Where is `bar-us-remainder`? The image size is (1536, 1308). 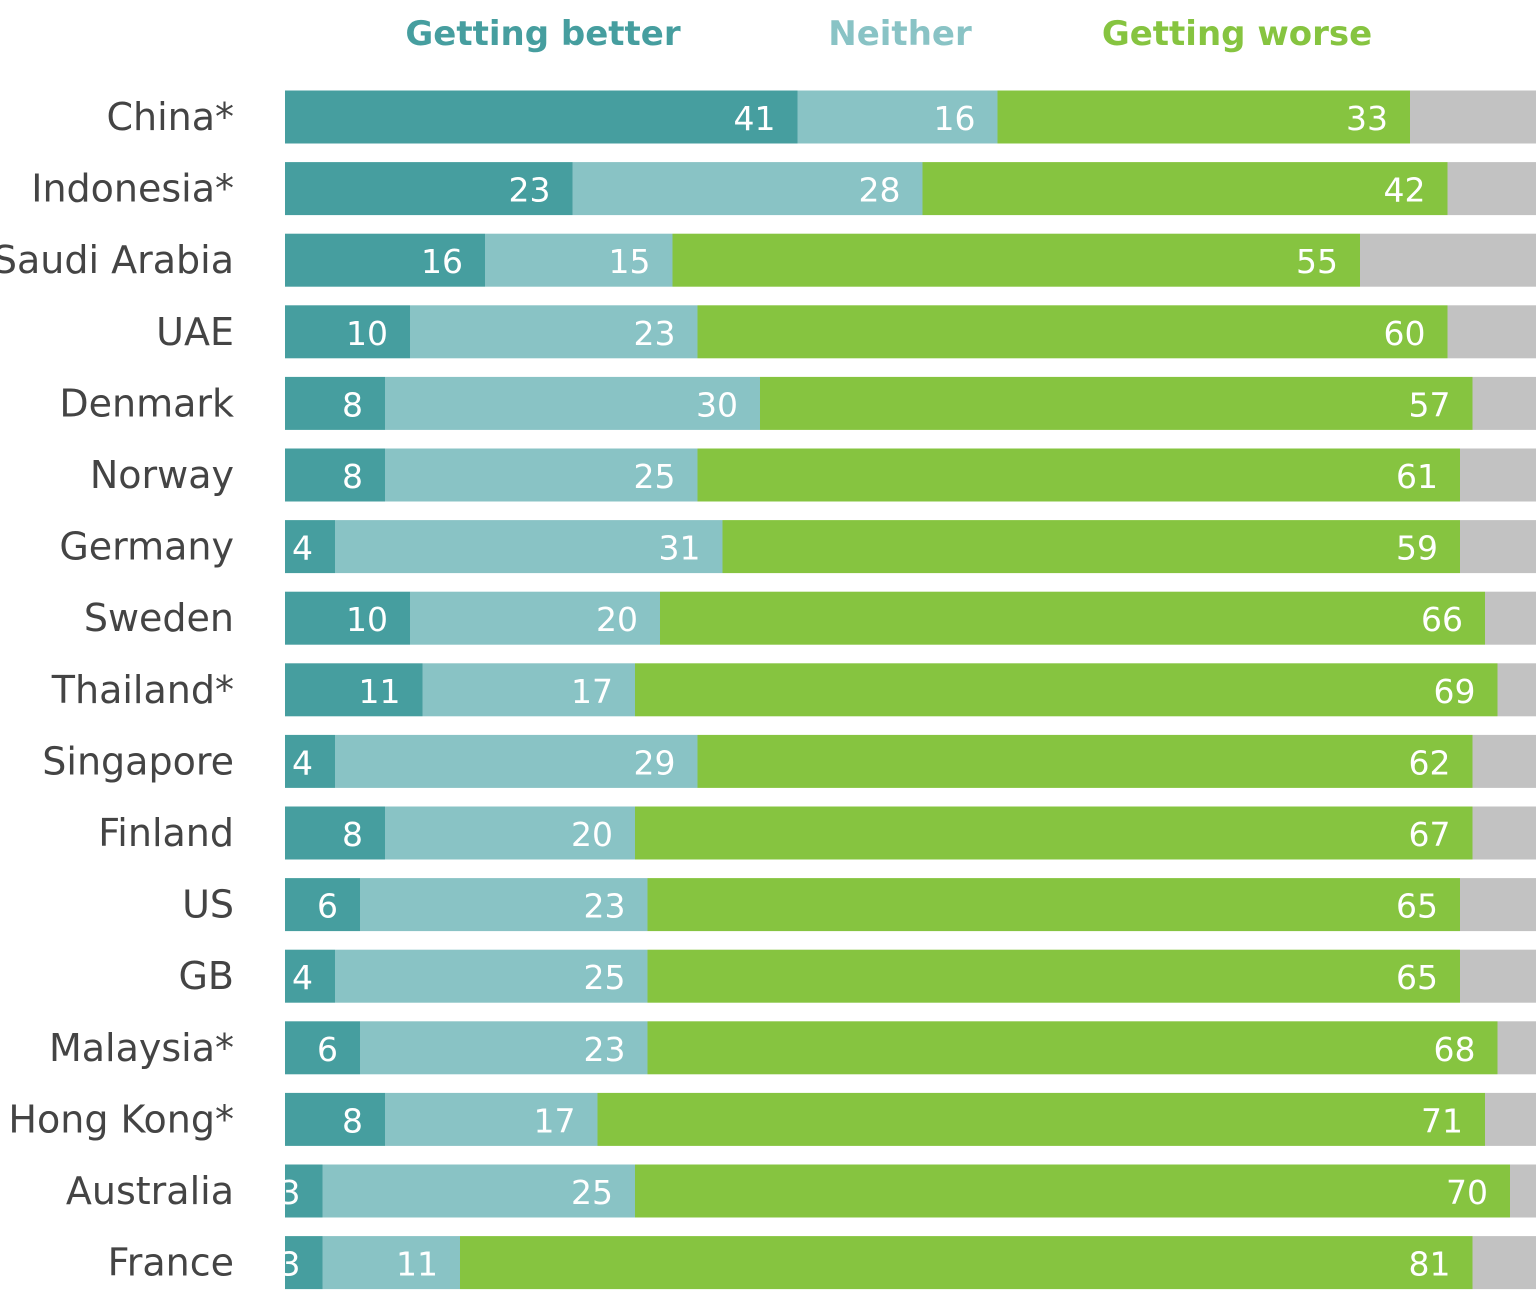 bar-us-remainder is located at coordinates (1498, 905).